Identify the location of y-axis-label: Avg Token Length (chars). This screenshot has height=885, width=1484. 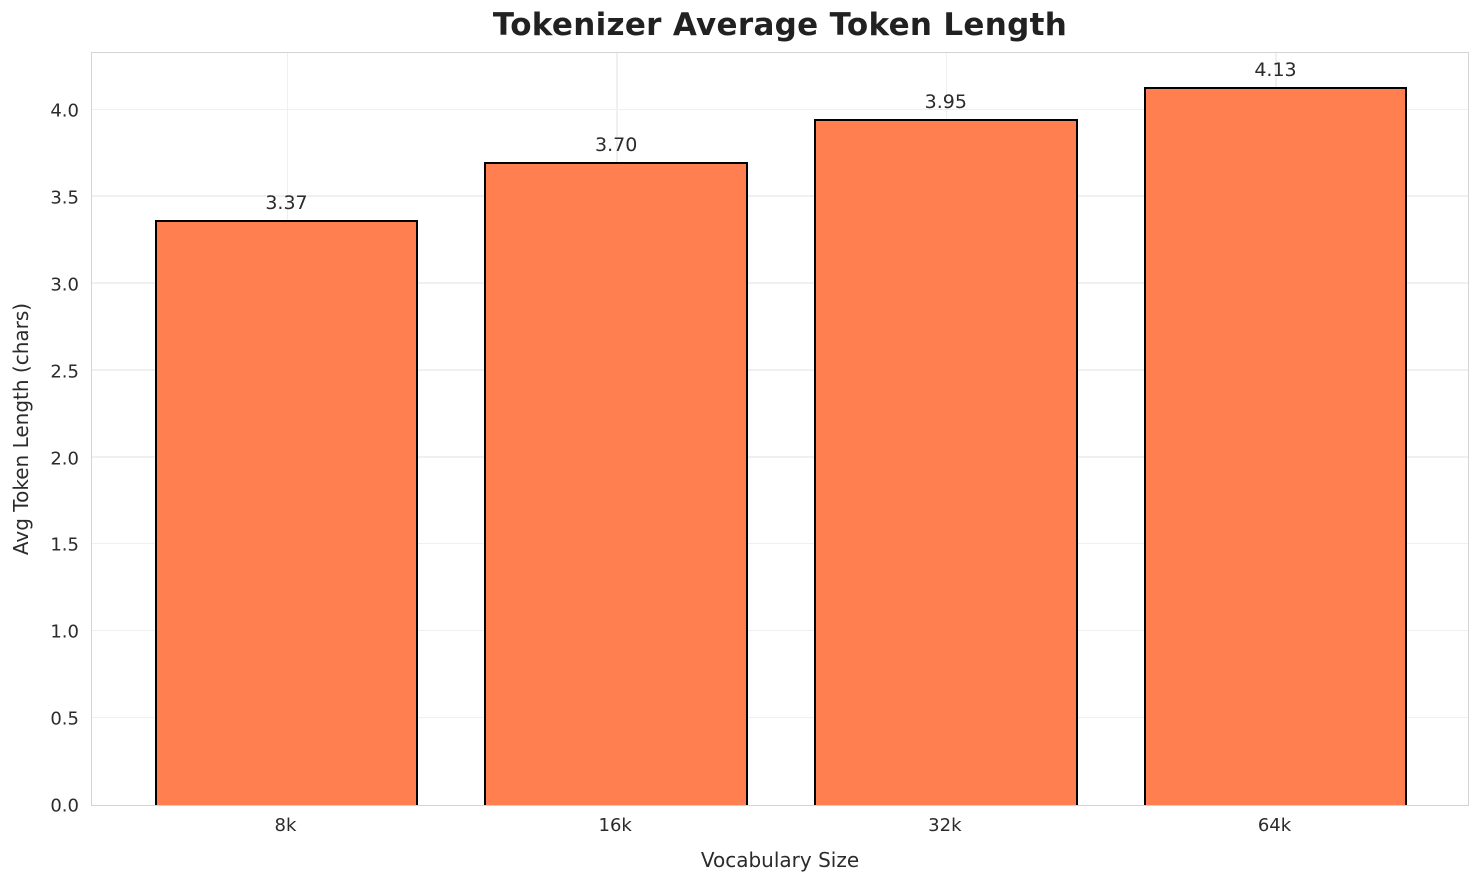
(21, 429).